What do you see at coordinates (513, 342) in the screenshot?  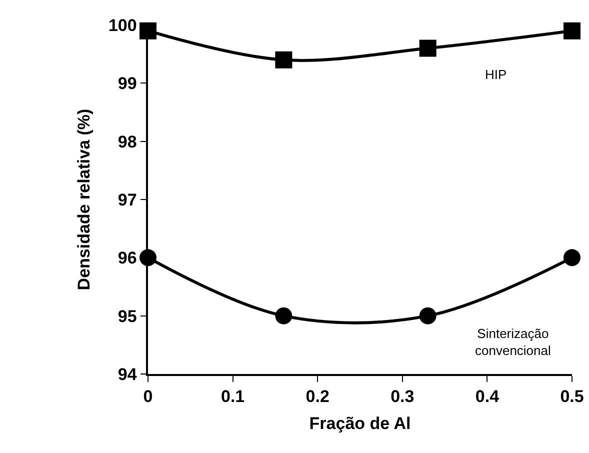 I see `series-label: Sinterização convencional` at bounding box center [513, 342].